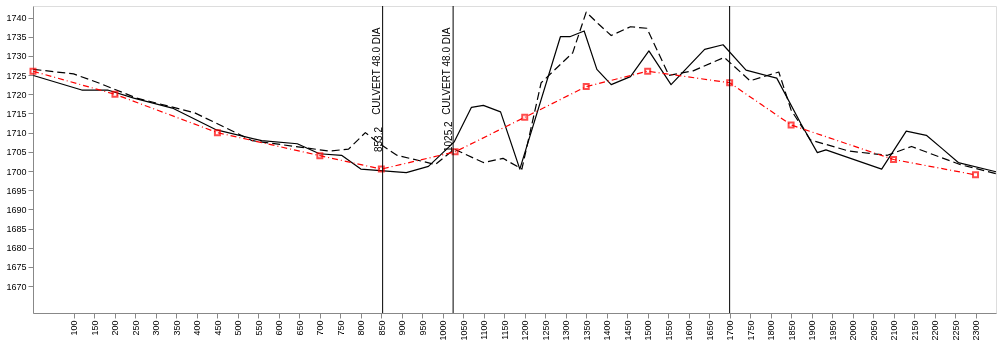 The image size is (1002, 346). I want to click on x-tick-label: 2300, so click(976, 330).